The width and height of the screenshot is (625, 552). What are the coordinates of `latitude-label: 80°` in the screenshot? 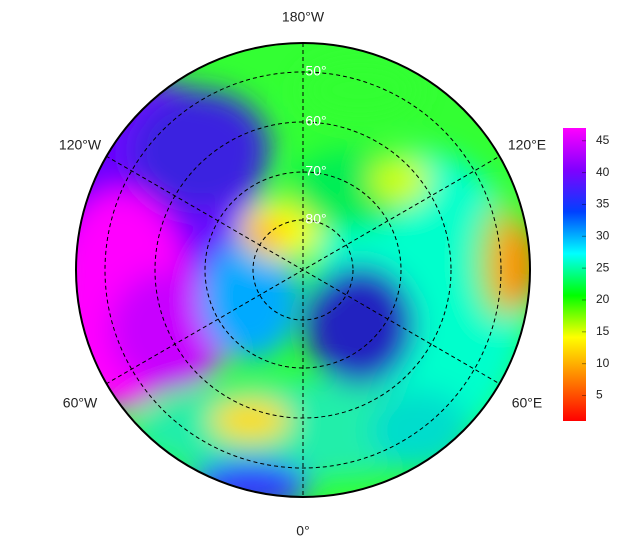 It's located at (315, 219).